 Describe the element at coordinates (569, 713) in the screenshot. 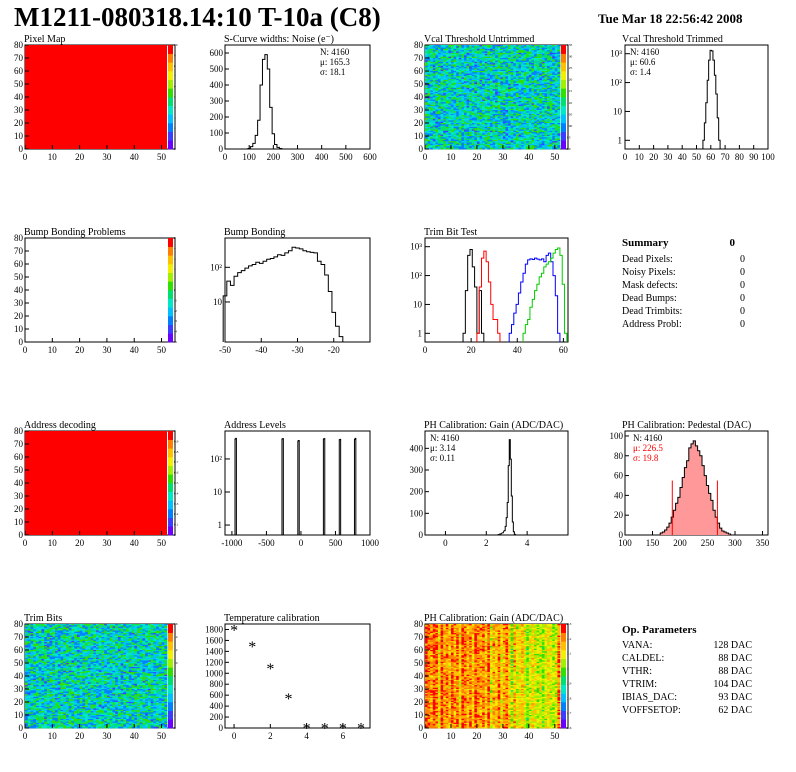

I see `ph-gain-map-palette-label: 2.7` at that location.